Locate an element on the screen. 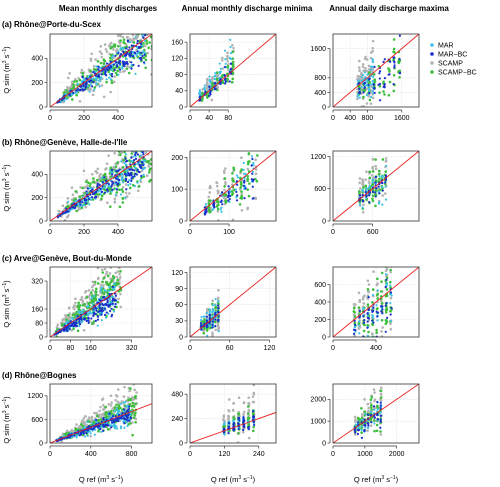 Image resolution: width=500 pixels, height=487 pixels. column-title-maxima: Annual daily discharge maxima is located at coordinates (389, 8).